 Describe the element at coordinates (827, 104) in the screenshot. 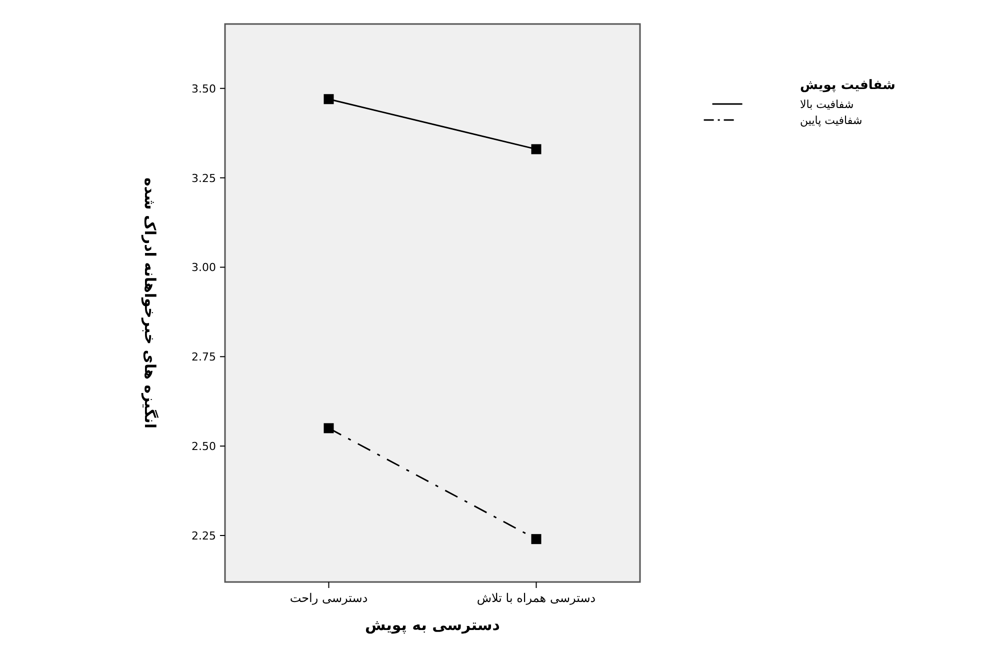

I see `text: شفافیت بالا` at that location.